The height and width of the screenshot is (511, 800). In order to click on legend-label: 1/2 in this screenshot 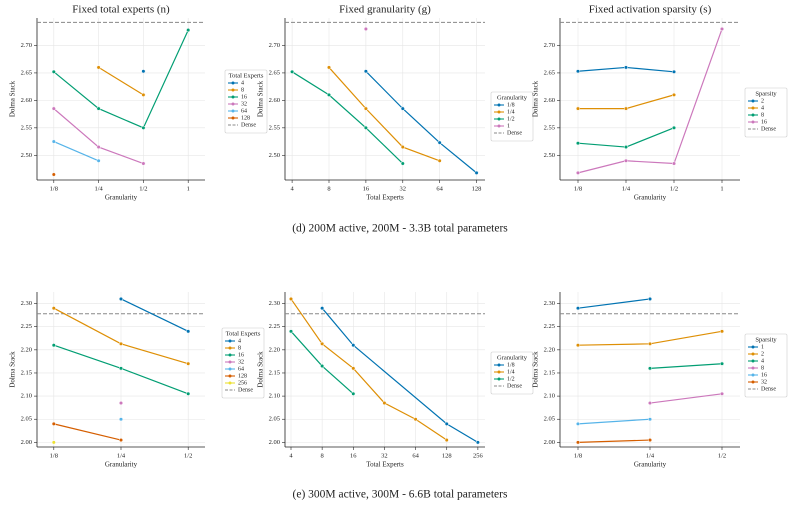, I will do `click(511, 119)`.